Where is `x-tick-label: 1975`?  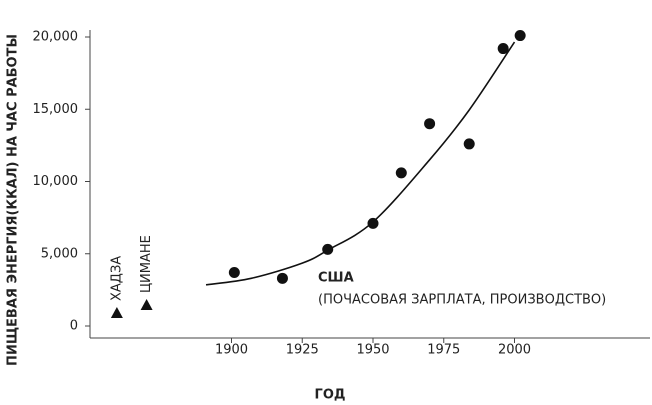 x-tick-label: 1975 is located at coordinates (443, 350).